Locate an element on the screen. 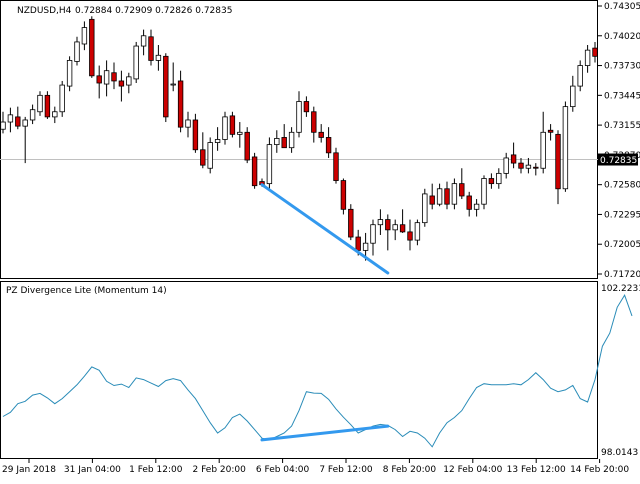 The width and height of the screenshot is (640, 484). indicator-tick-label: 102.2231 is located at coordinates (620, 289).